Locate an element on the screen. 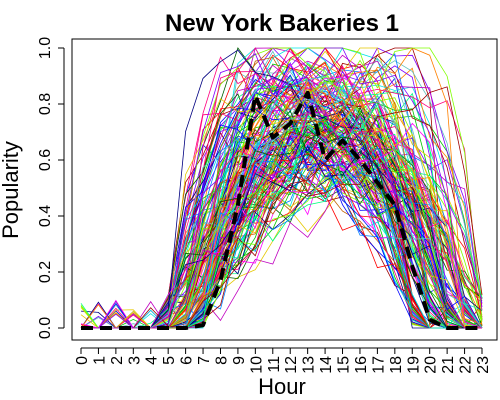  x-tick-label: 10 is located at coordinates (256, 365).